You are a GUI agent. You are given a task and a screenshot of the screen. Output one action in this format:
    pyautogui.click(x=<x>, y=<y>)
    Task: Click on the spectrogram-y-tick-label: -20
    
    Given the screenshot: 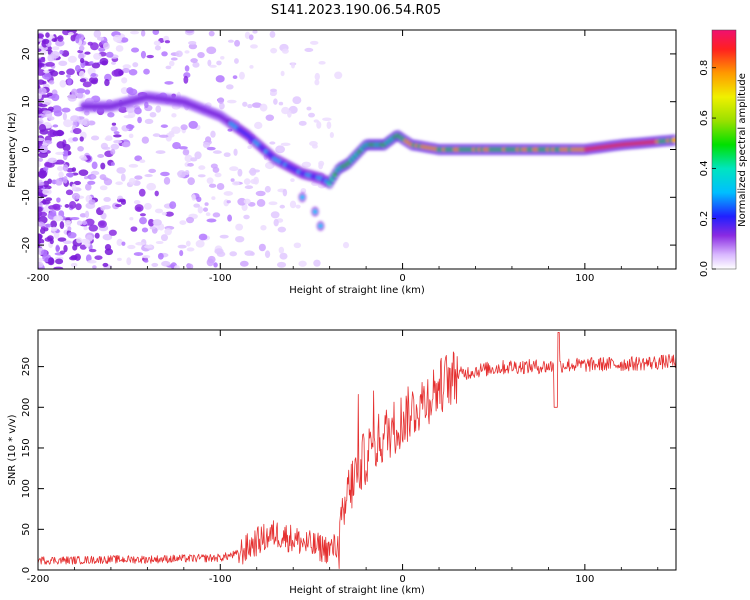 What is the action you would take?
    pyautogui.click(x=26, y=245)
    